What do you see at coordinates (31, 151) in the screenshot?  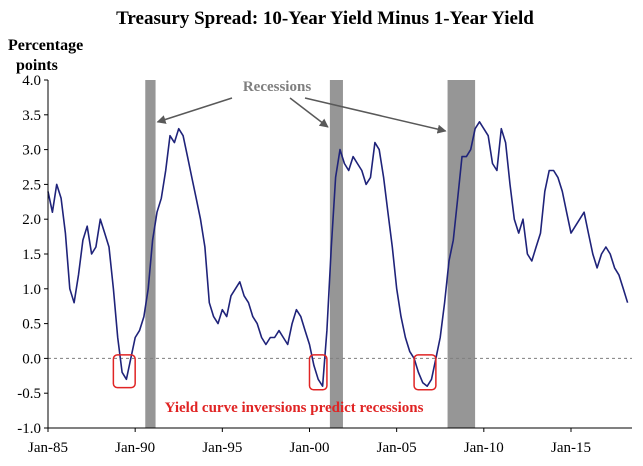 I see `y-tick-label-3: 3.0` at bounding box center [31, 151].